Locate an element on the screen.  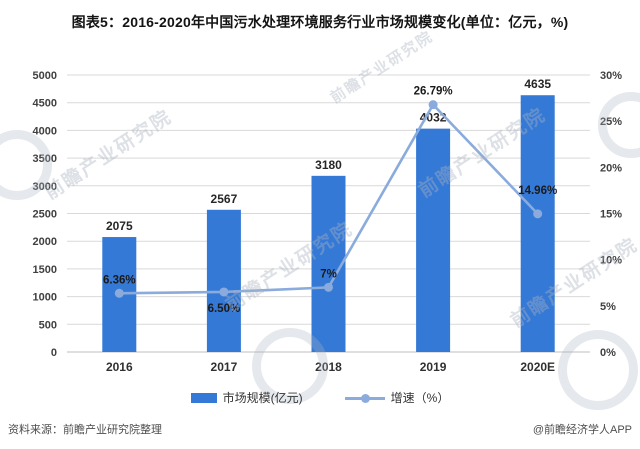
line-series-swatch-icon is located at coordinates (364, 398).